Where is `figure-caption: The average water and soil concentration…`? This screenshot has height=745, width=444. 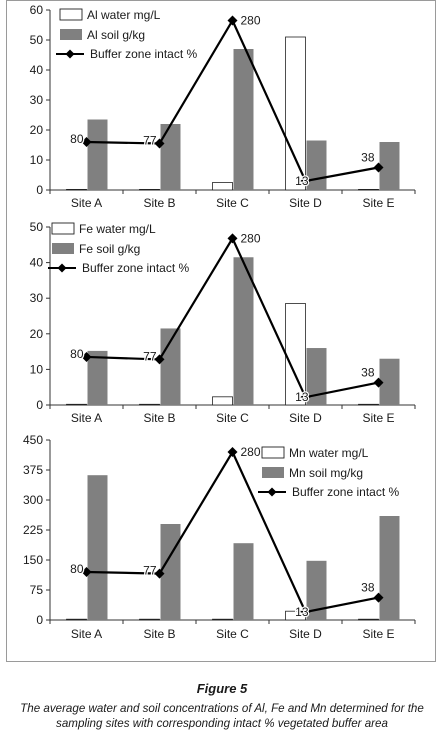 figure-caption: The average water and soil concentration… is located at coordinates (222, 716).